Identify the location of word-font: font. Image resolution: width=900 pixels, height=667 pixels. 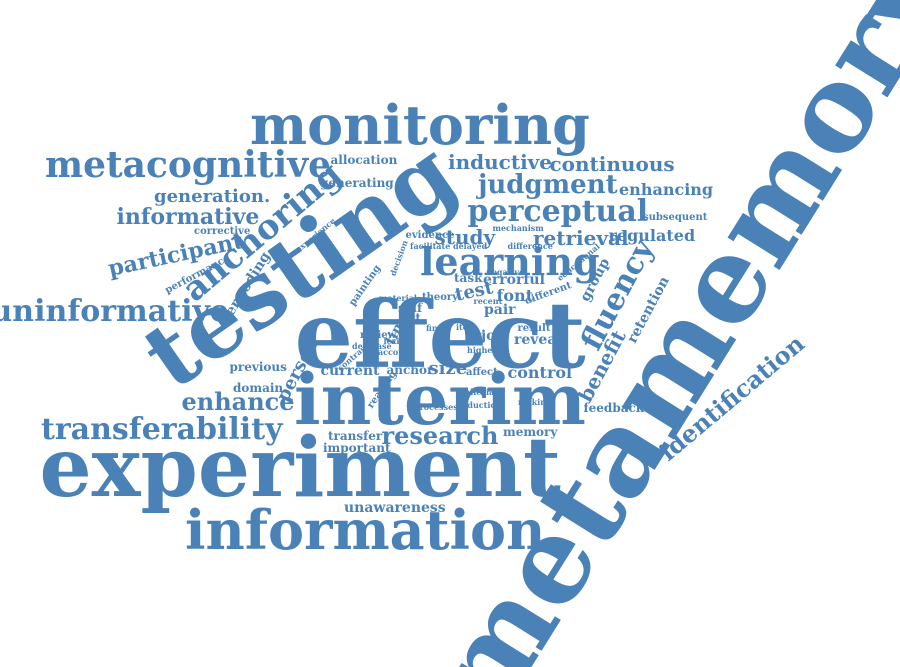
(515, 295).